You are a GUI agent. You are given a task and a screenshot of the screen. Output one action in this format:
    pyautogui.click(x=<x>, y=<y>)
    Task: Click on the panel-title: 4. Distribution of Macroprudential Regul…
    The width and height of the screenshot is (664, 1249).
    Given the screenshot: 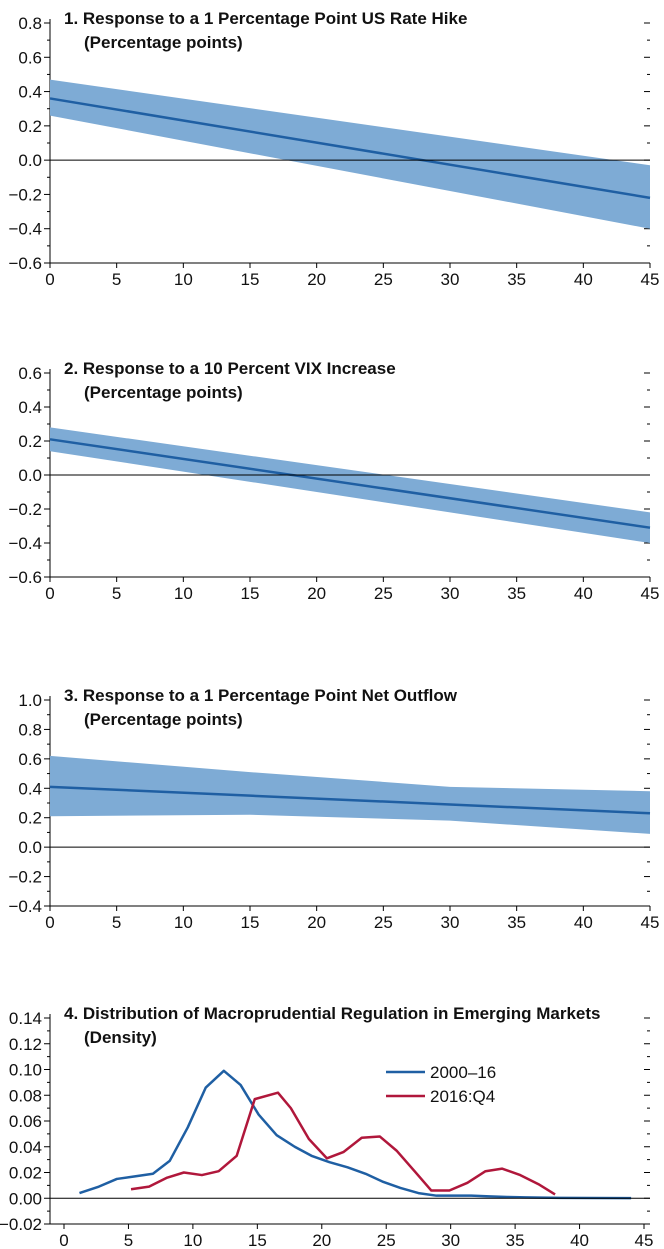 What is the action you would take?
    pyautogui.click(x=332, y=1013)
    